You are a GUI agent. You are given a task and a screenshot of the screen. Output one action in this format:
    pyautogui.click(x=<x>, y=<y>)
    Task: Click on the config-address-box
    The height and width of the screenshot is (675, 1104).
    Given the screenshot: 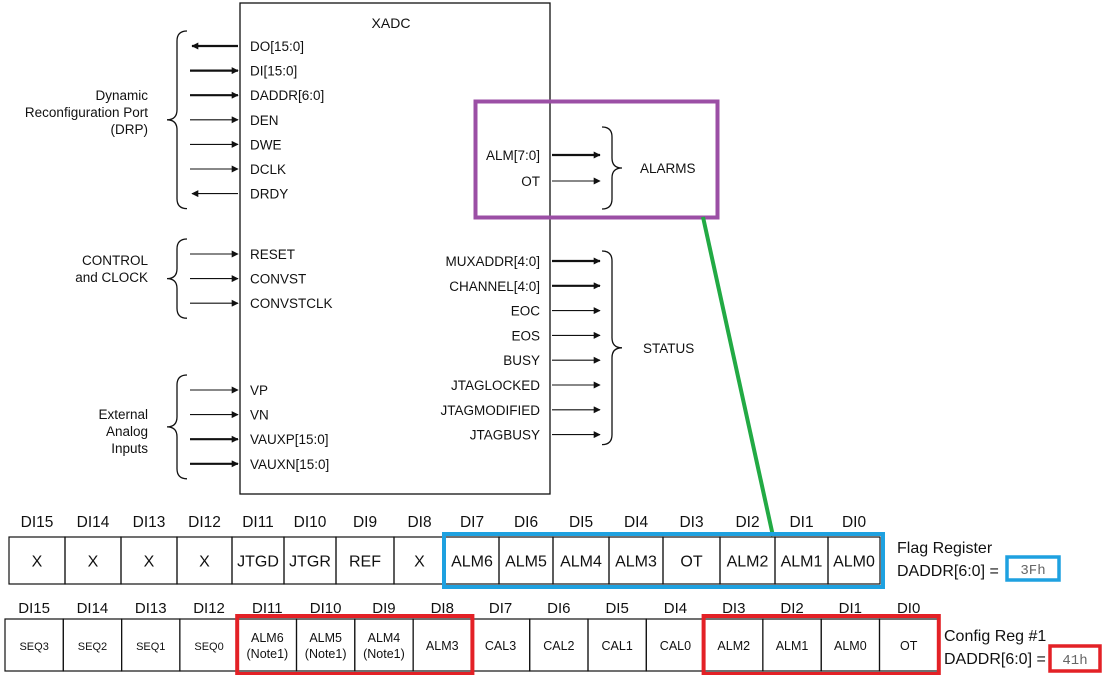 What is the action you would take?
    pyautogui.click(x=1075, y=658)
    